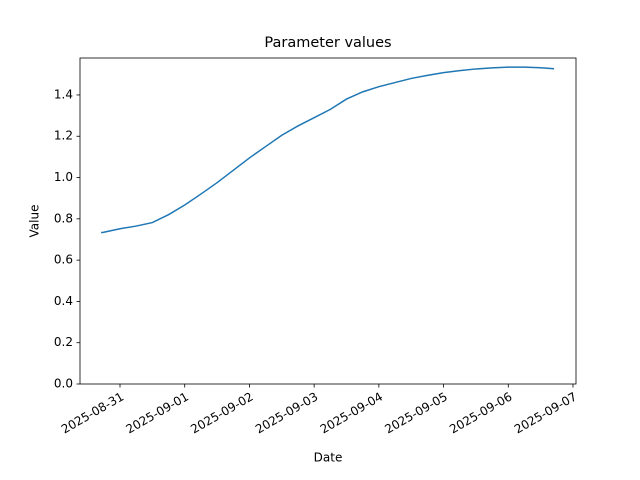 This screenshot has height=480, width=640. What do you see at coordinates (63, 384) in the screenshot?
I see `y-tick-label: 0.0` at bounding box center [63, 384].